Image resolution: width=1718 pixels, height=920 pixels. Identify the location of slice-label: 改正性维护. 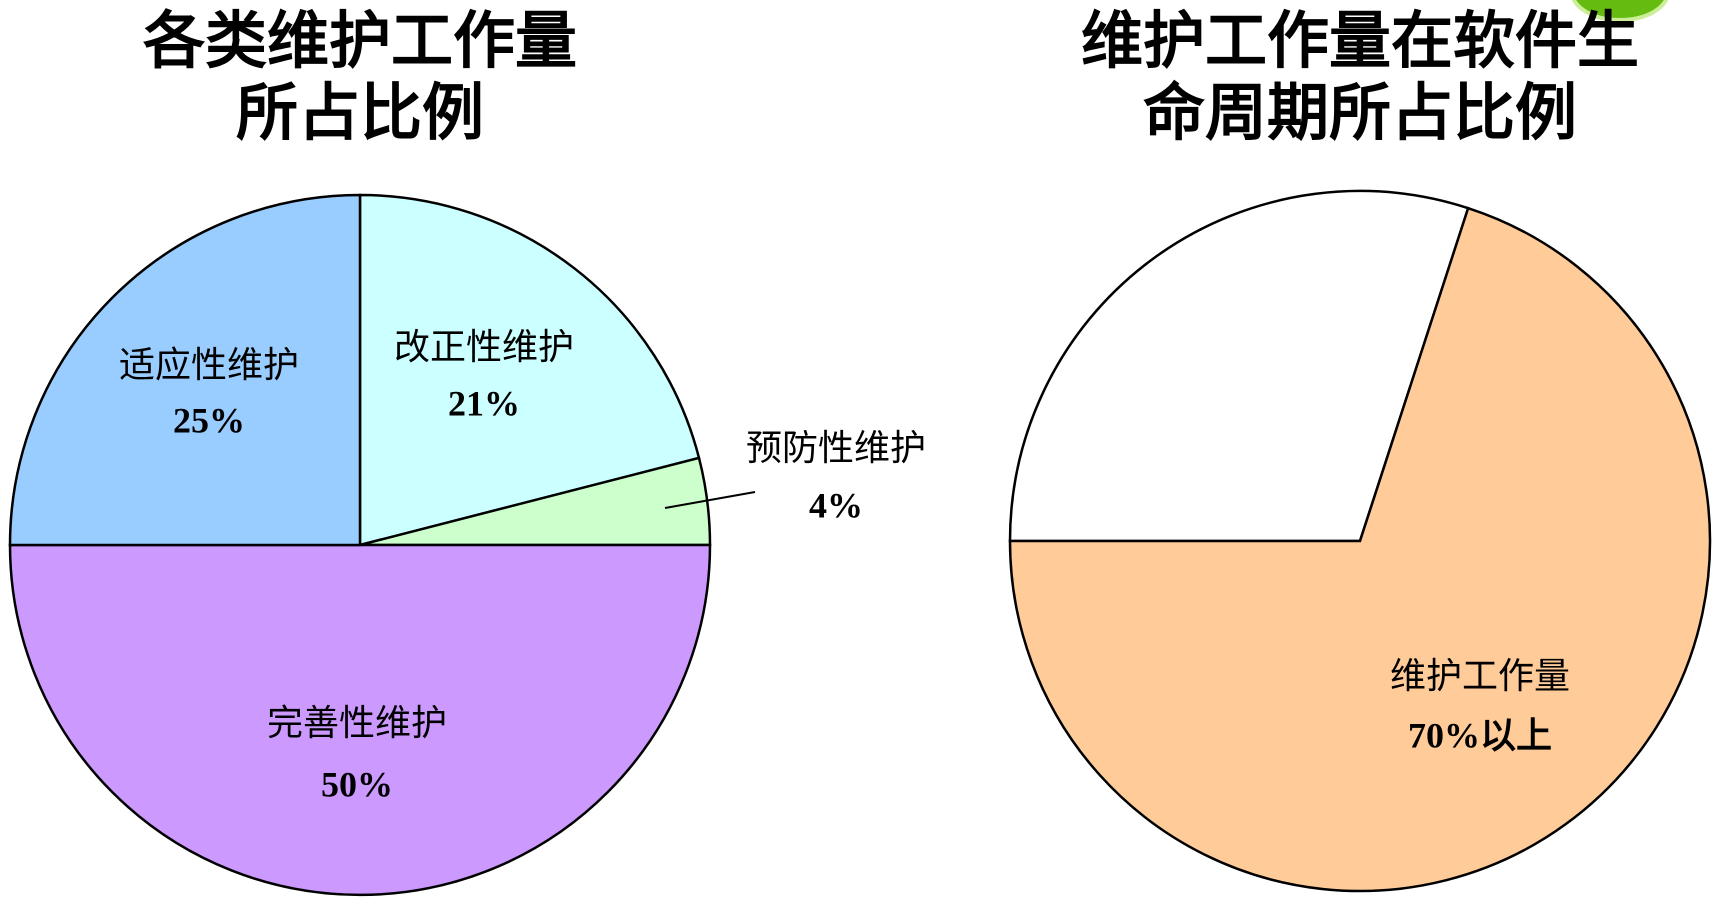
(484, 347).